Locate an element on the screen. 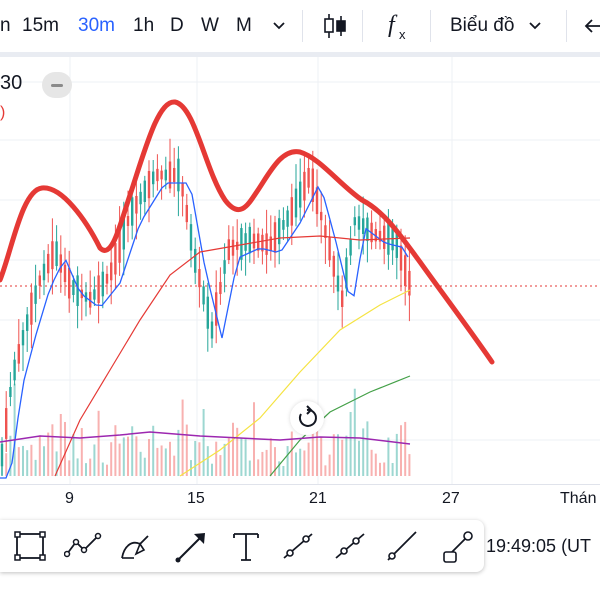 The width and height of the screenshot is (600, 600). rectangle-icon is located at coordinates (30, 546).